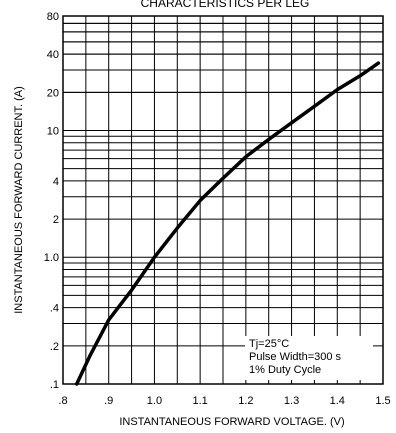  I want to click on x-tick-label: 1.4, so click(337, 401).